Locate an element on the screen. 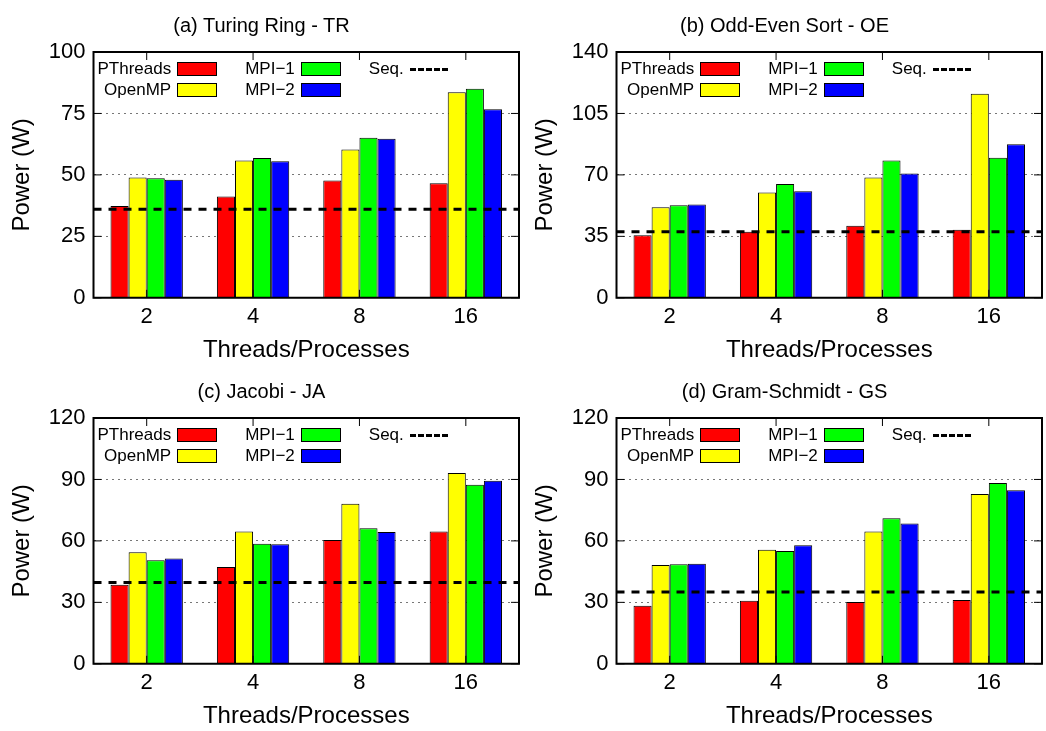  y-tick-label: 105 is located at coordinates (590, 112).